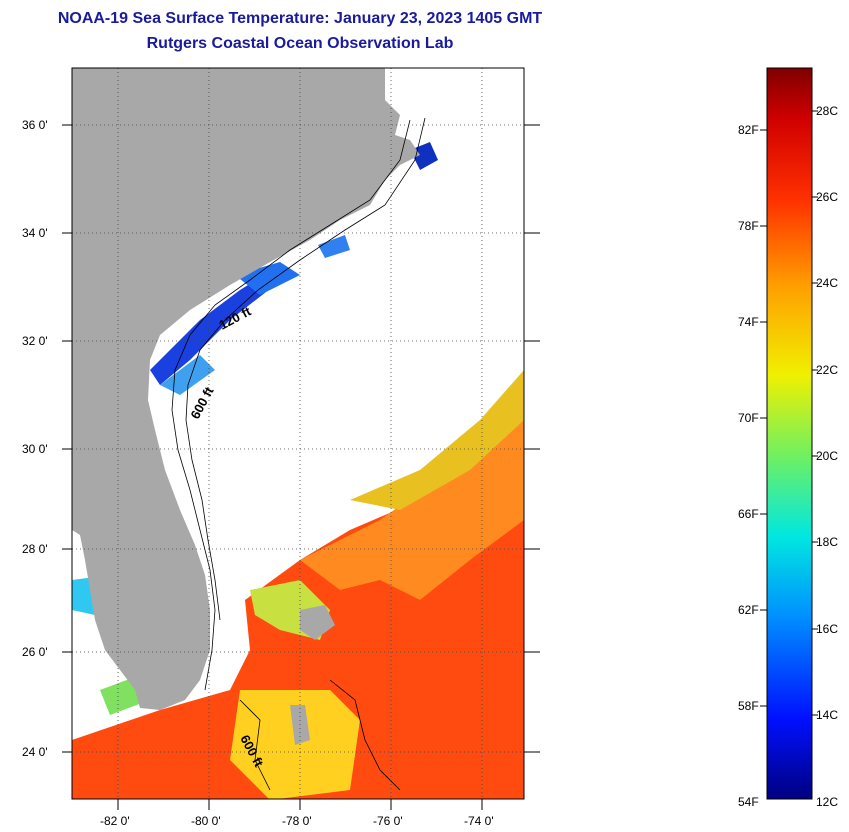  I want to click on lat-label: 32 0', so click(35, 341).